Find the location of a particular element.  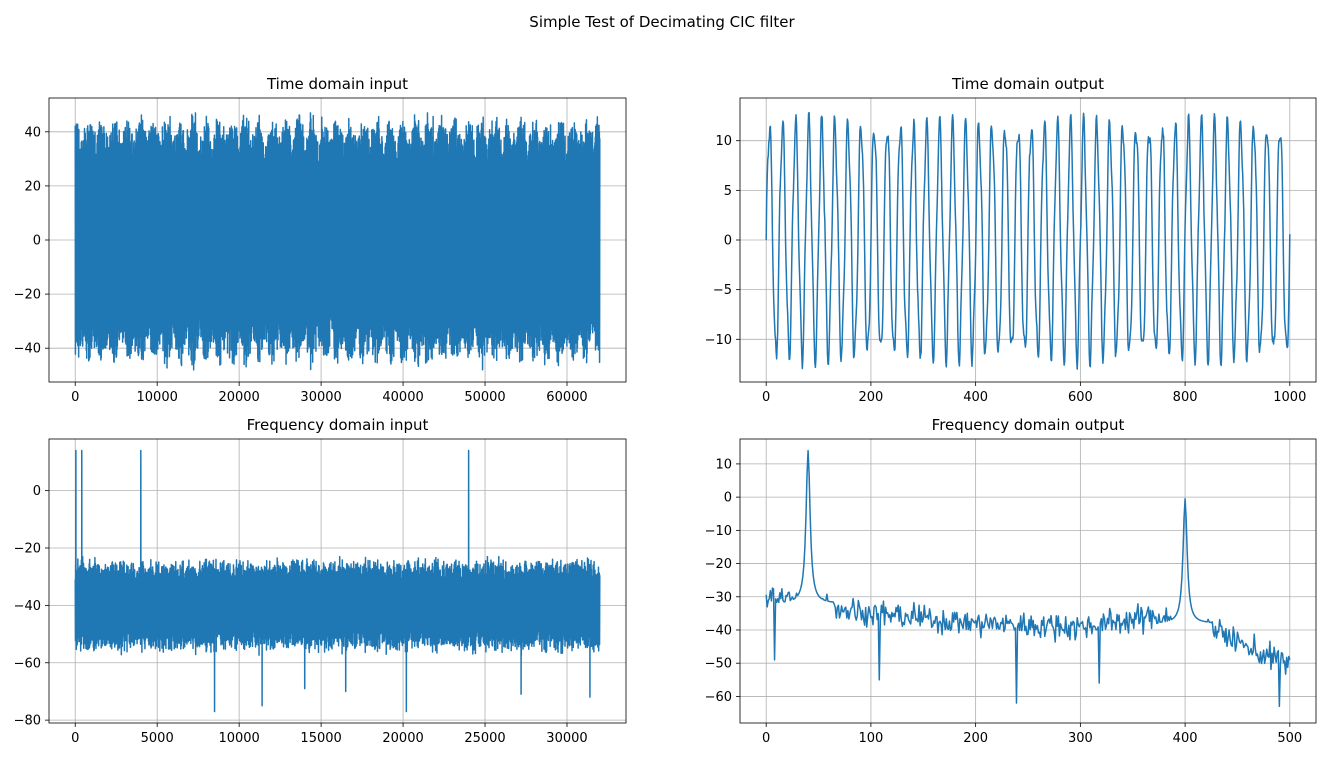

x-tick-label: 40000 is located at coordinates (402, 397).